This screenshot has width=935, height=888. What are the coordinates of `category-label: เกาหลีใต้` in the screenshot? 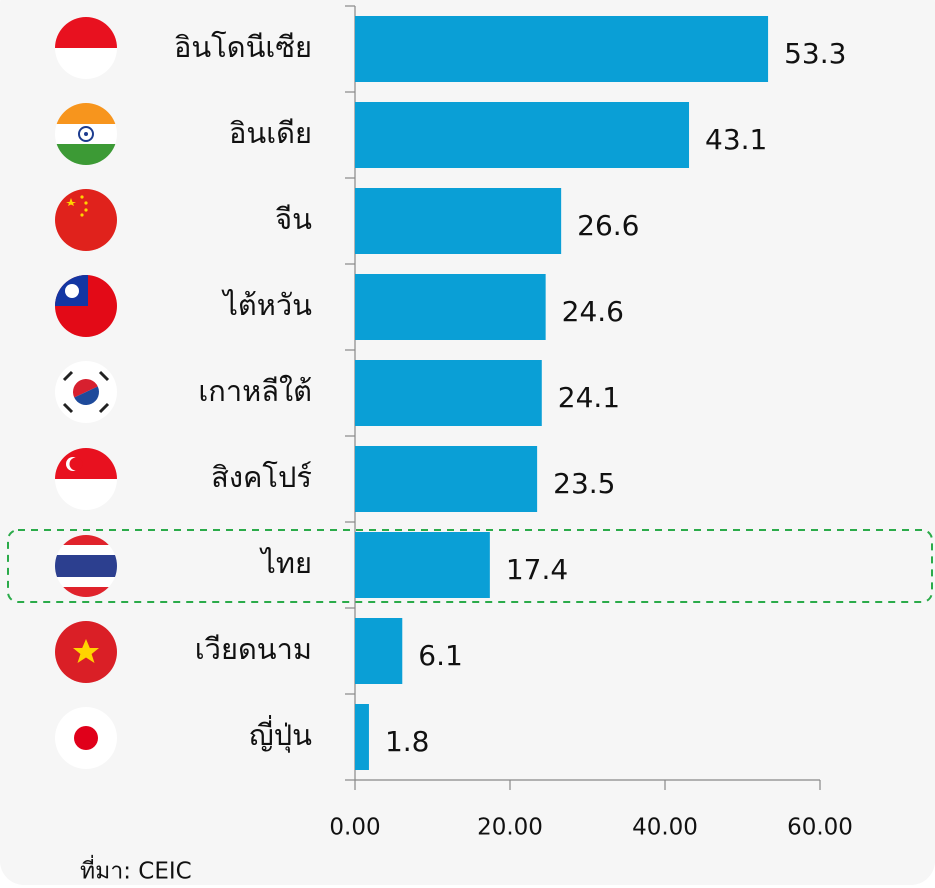 It's located at (255, 391).